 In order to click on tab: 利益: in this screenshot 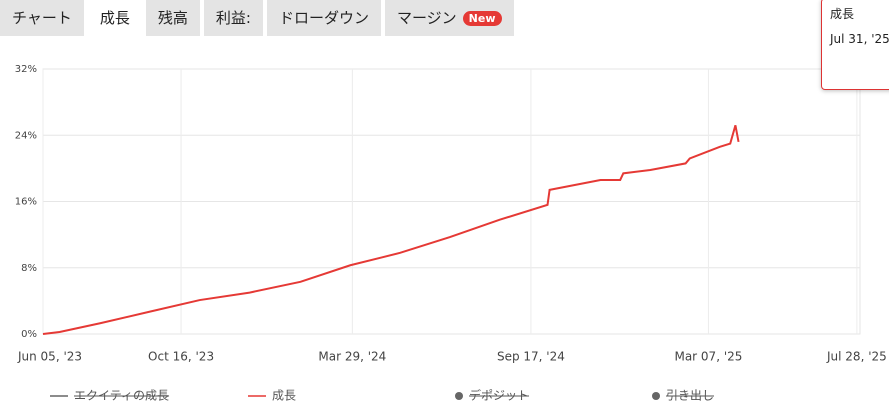, I will do `click(233, 18)`.